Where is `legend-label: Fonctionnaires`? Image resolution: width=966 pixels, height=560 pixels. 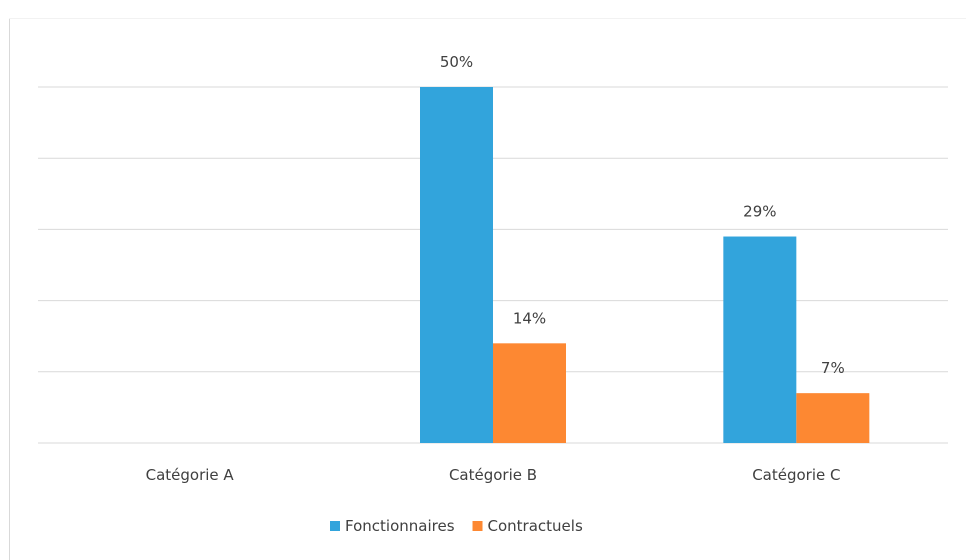 legend-label: Fonctionnaires is located at coordinates (400, 526).